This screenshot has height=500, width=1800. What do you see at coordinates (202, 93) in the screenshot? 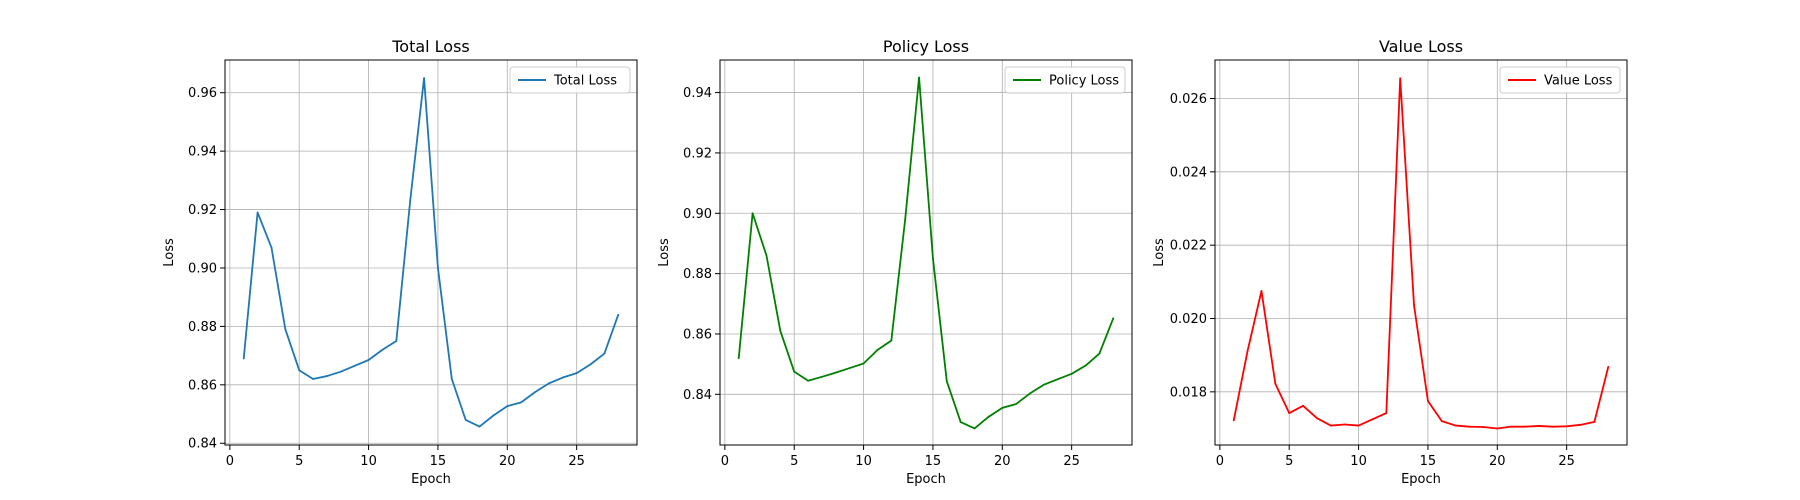
I see `y-tick-label: 0.96` at bounding box center [202, 93].